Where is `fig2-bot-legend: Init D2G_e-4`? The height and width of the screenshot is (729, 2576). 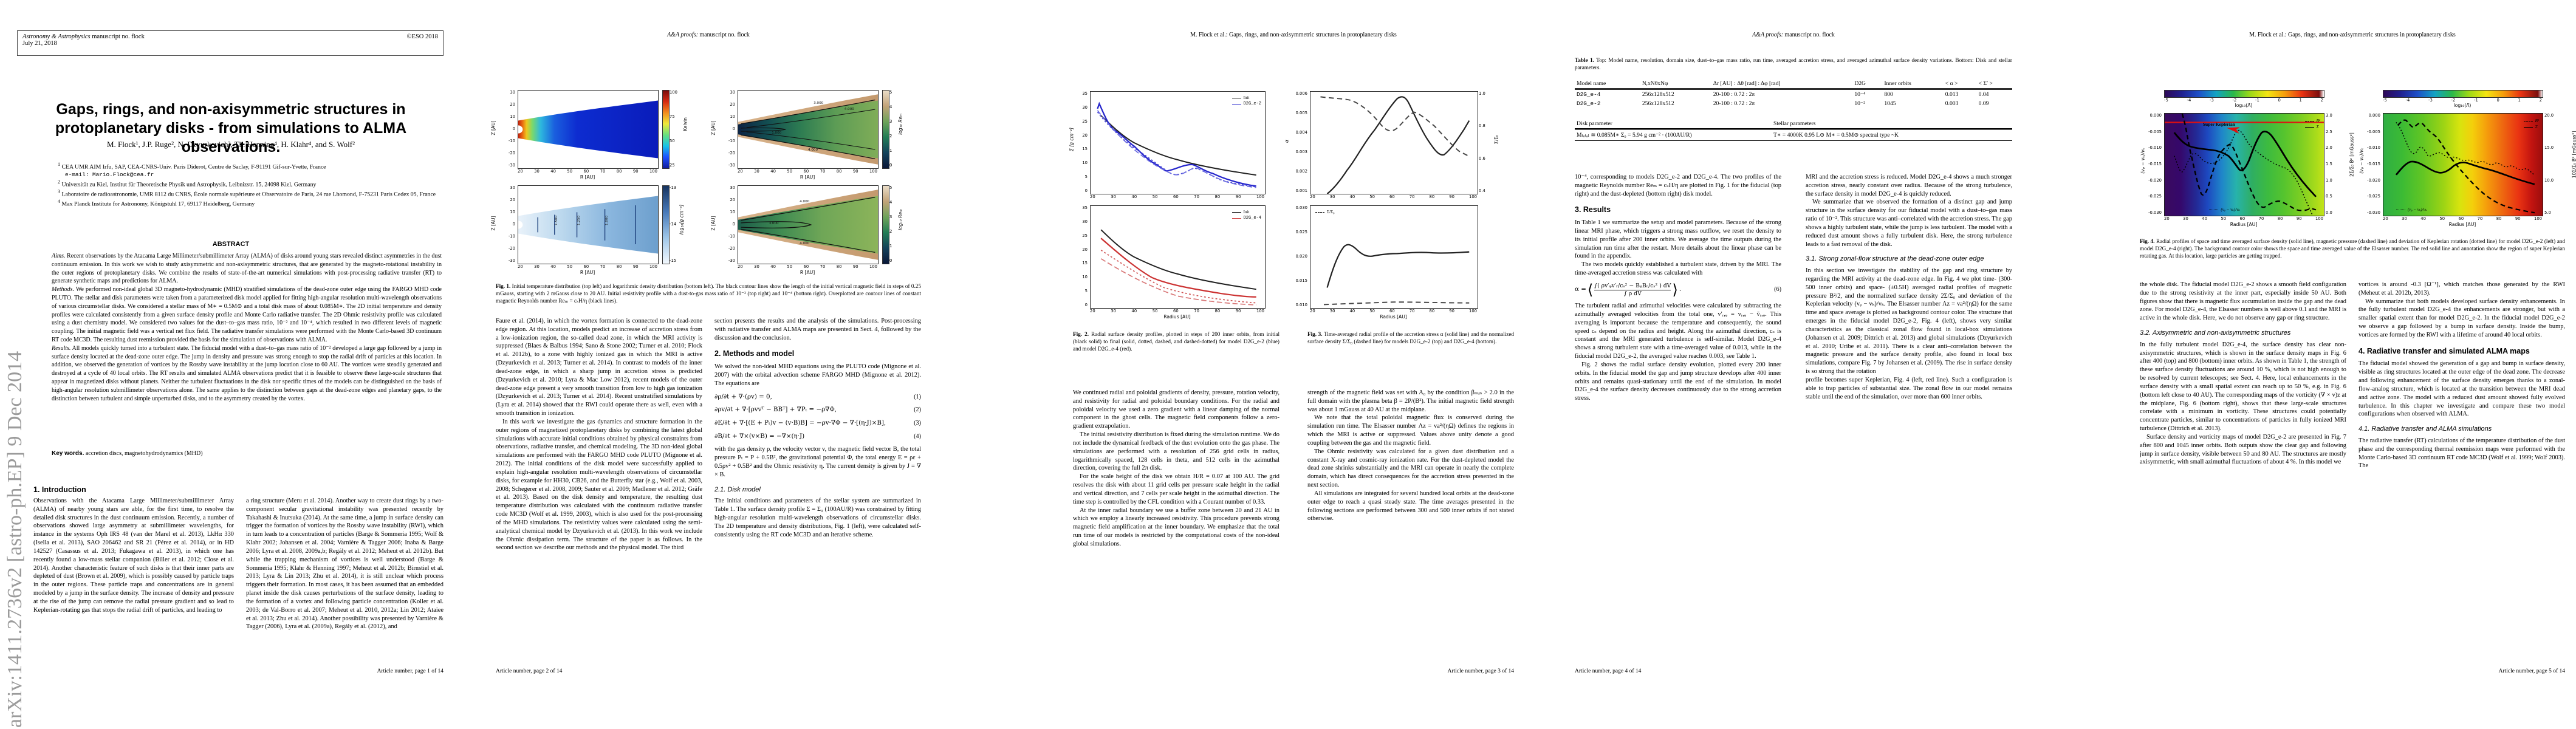
fig2-bot-legend: Init D2G_e-4 is located at coordinates (1246, 215).